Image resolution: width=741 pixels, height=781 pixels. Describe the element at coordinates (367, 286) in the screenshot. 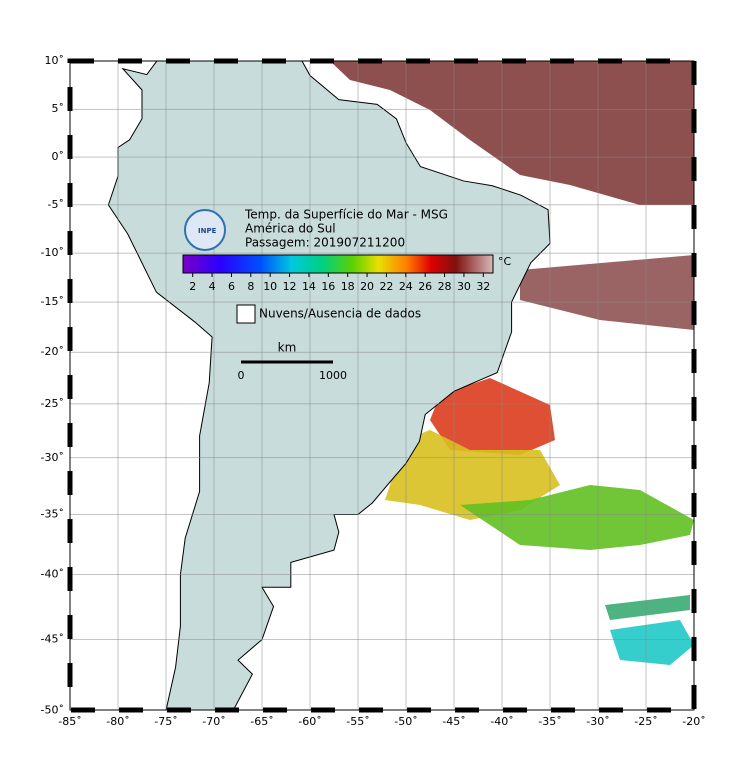

I see `colorbar-tick-label: 20` at that location.